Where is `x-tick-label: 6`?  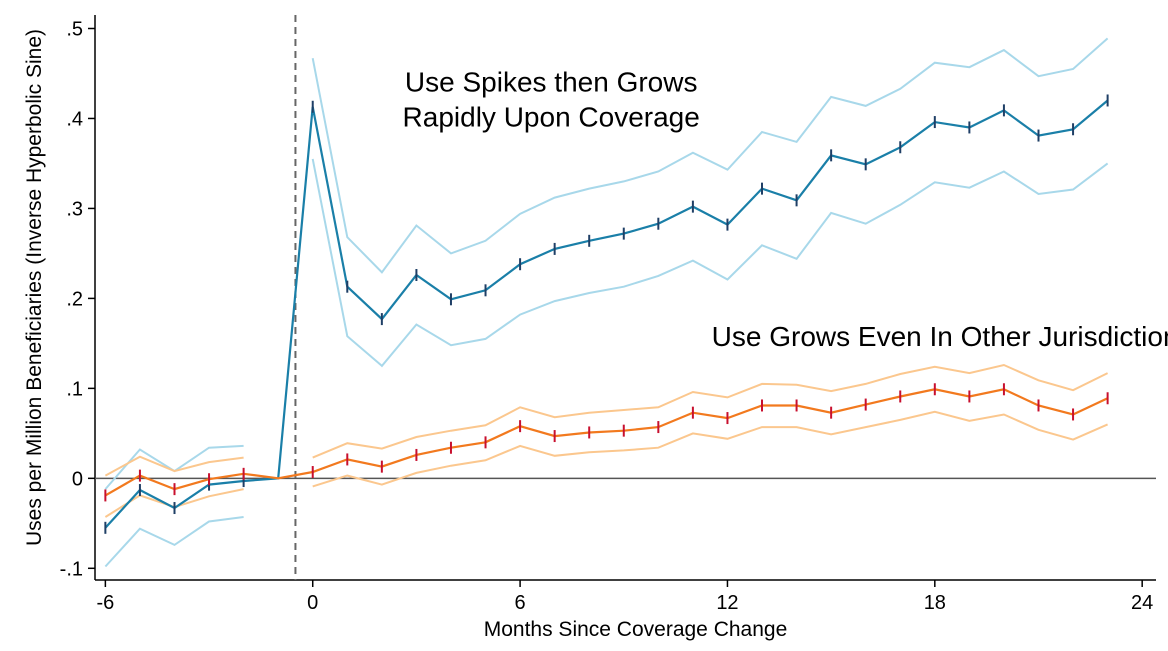
x-tick-label: 6 is located at coordinates (520, 603).